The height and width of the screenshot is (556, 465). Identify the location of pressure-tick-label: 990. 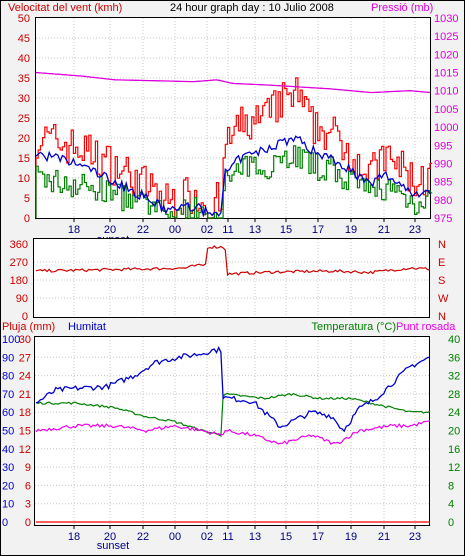
(443, 164).